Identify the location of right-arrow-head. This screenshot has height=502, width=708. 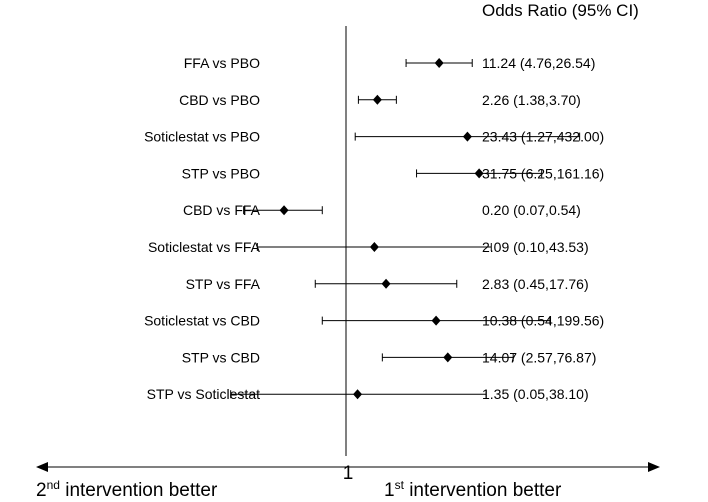
(654, 467).